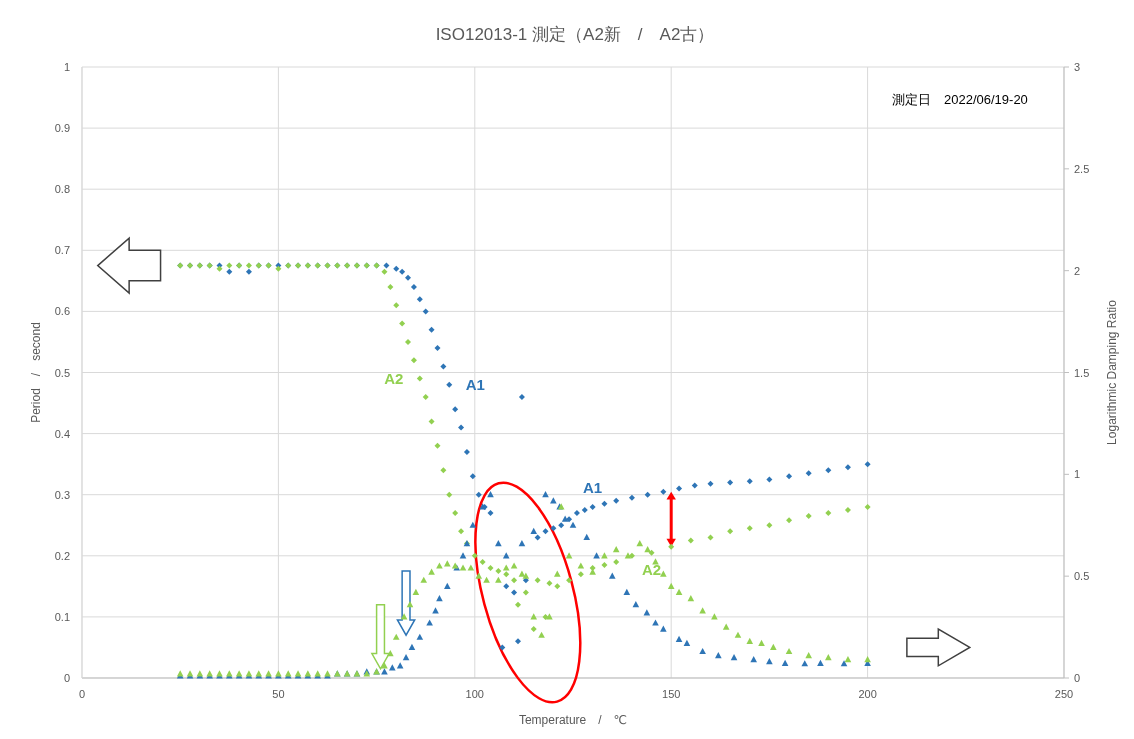 This screenshot has width=1134, height=739. I want to click on y2-tick-label: 2.5, so click(1082, 168).